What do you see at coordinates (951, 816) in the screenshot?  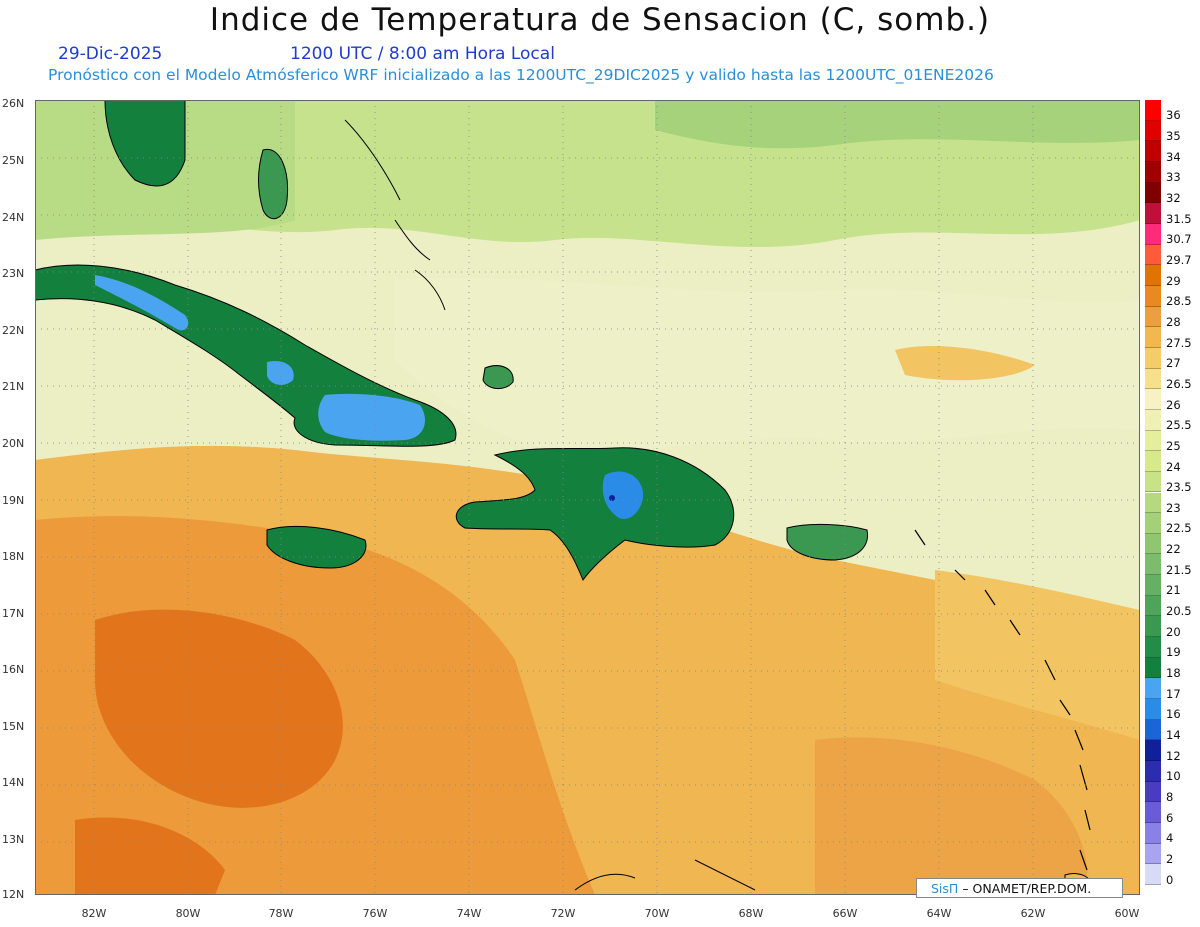 I see `southeast-hot` at bounding box center [951, 816].